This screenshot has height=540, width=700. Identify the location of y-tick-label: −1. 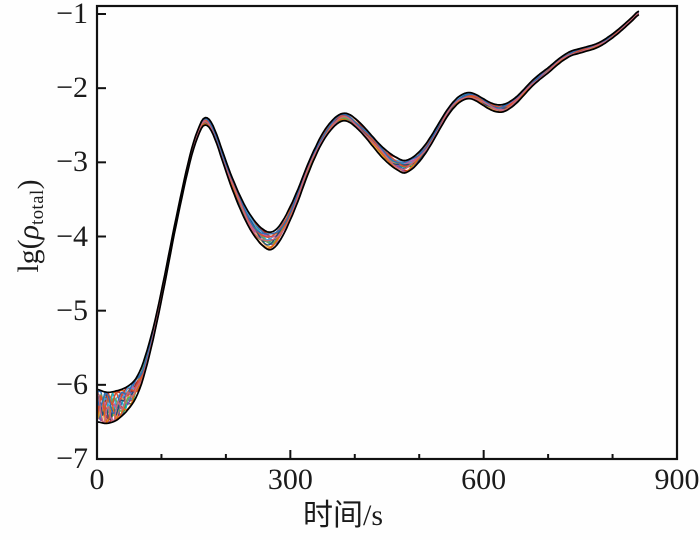
(72, 15).